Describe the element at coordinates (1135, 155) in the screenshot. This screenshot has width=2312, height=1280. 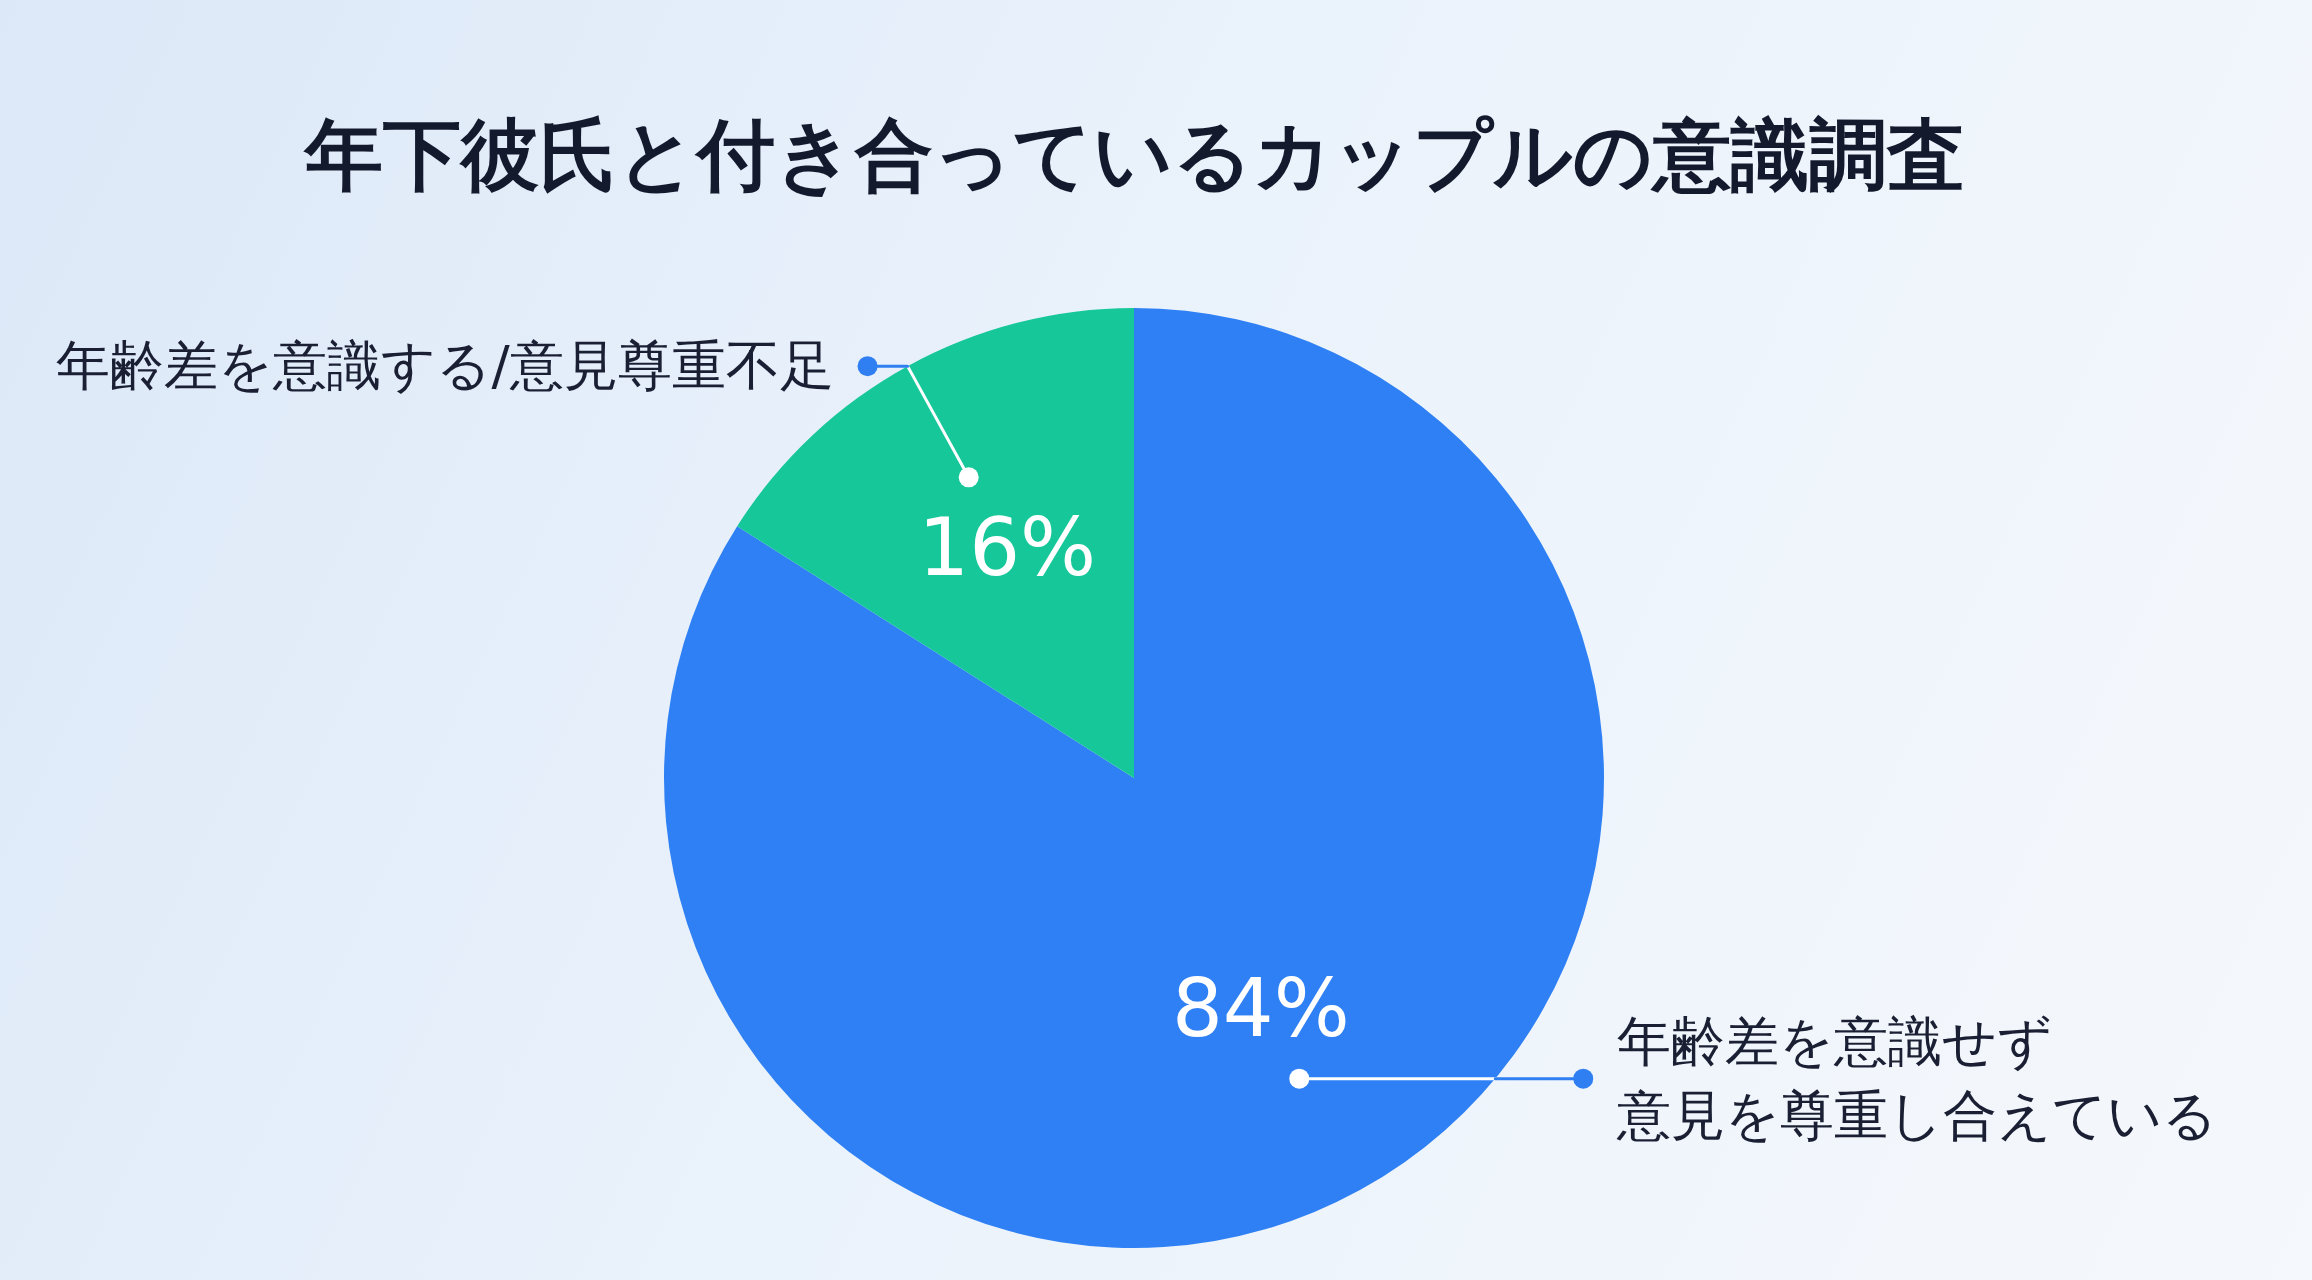
I see `title: 年下彼氏と付き合っているカップルの意識調査` at that location.